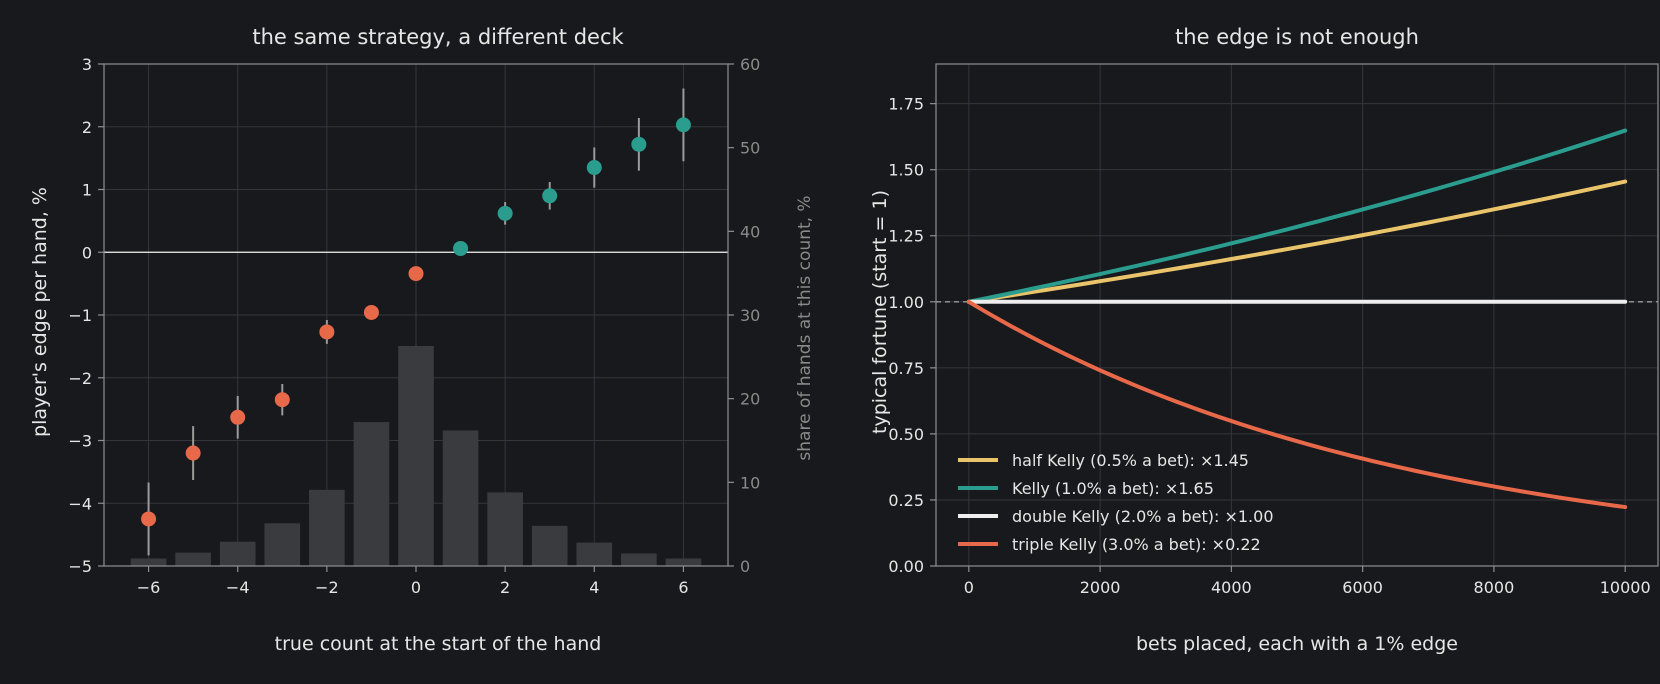 The width and height of the screenshot is (1660, 684). I want to click on x-tick-label: 6, so click(683, 587).